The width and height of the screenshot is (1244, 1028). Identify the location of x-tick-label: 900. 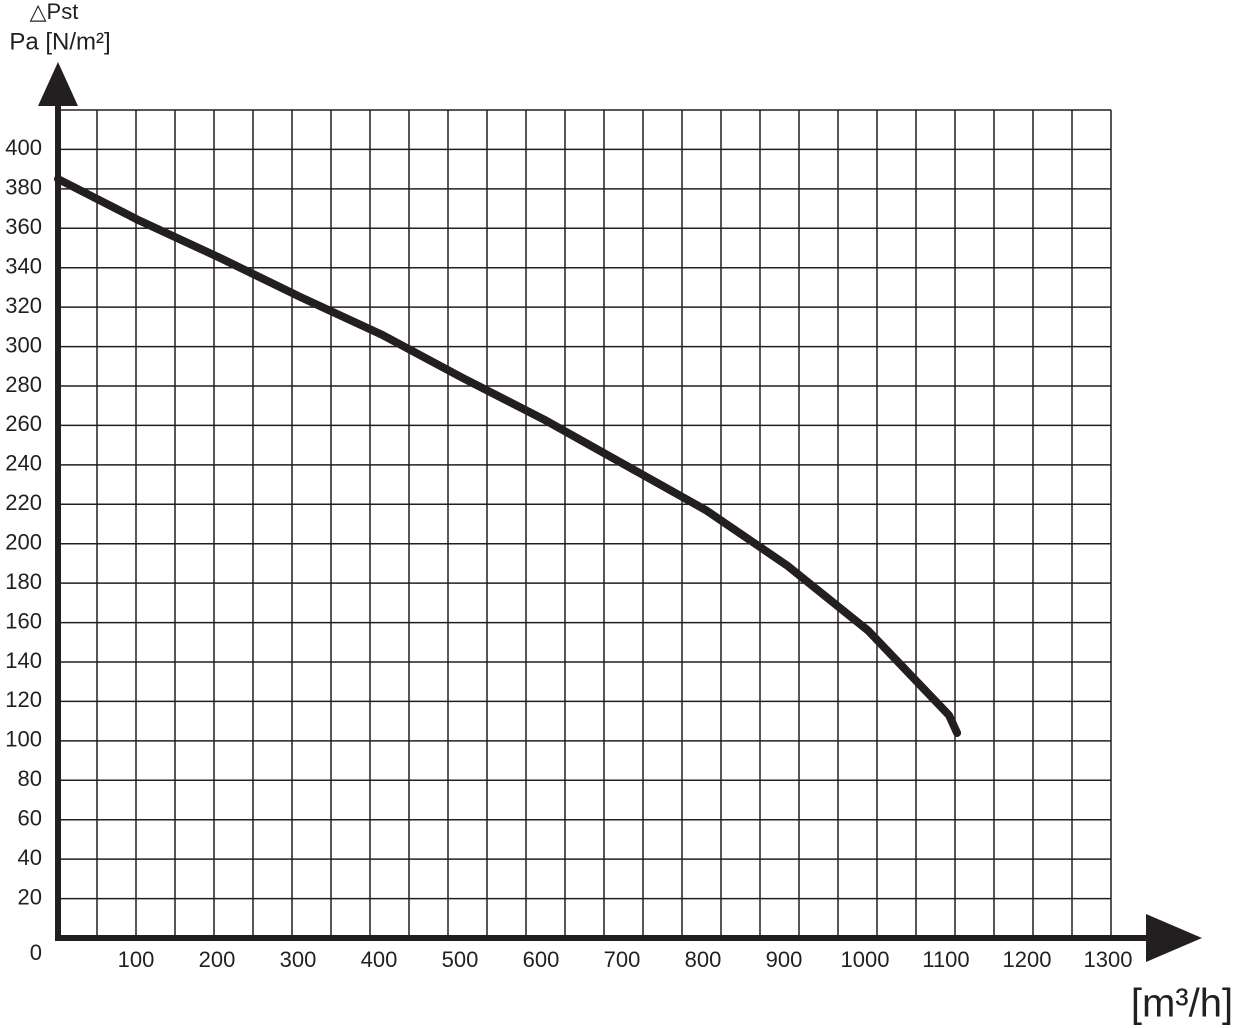
(784, 959).